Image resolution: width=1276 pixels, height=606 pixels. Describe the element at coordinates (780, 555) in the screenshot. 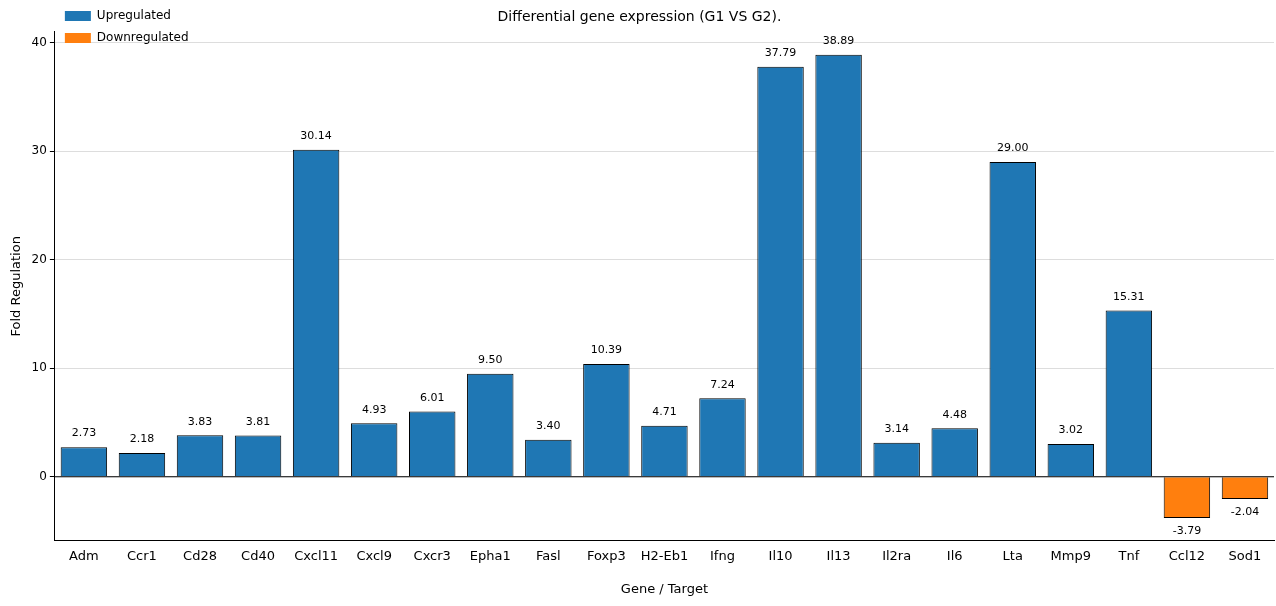

I see `x-tick-label: Il10` at that location.